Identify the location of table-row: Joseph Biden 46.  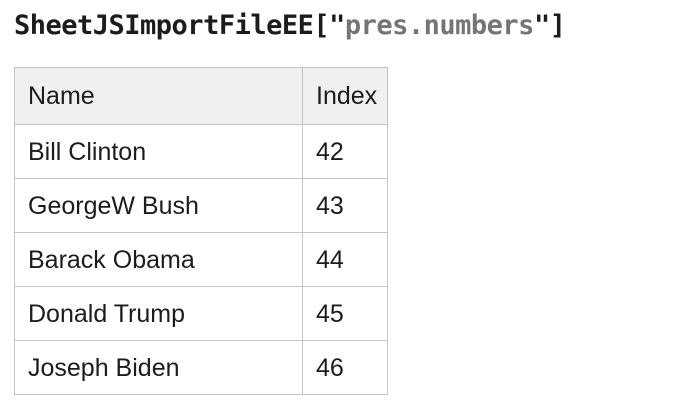
(201, 367).